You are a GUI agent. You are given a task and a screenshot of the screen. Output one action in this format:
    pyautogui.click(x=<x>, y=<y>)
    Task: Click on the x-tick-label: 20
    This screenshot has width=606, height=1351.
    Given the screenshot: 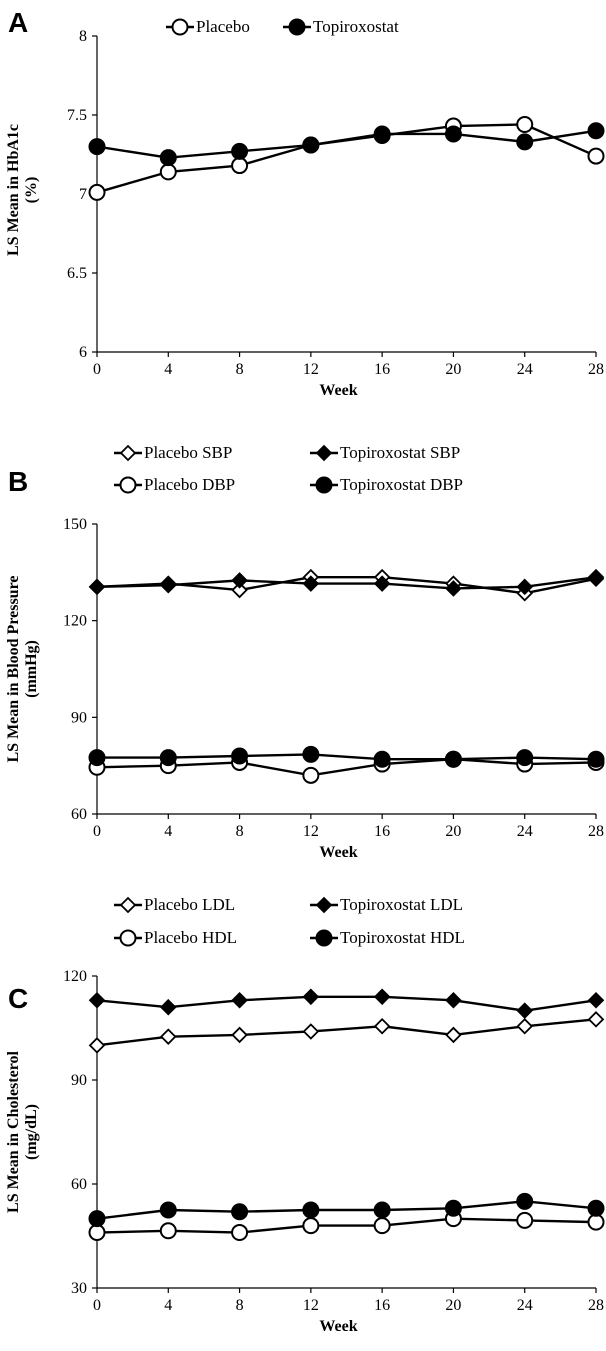 What is the action you would take?
    pyautogui.click(x=453, y=1305)
    